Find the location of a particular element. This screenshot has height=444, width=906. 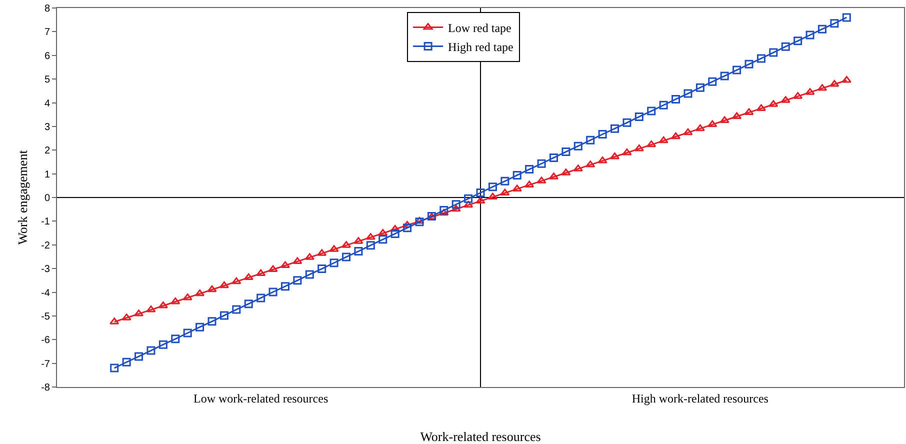

y-tick-label: 4 is located at coordinates (47, 104).